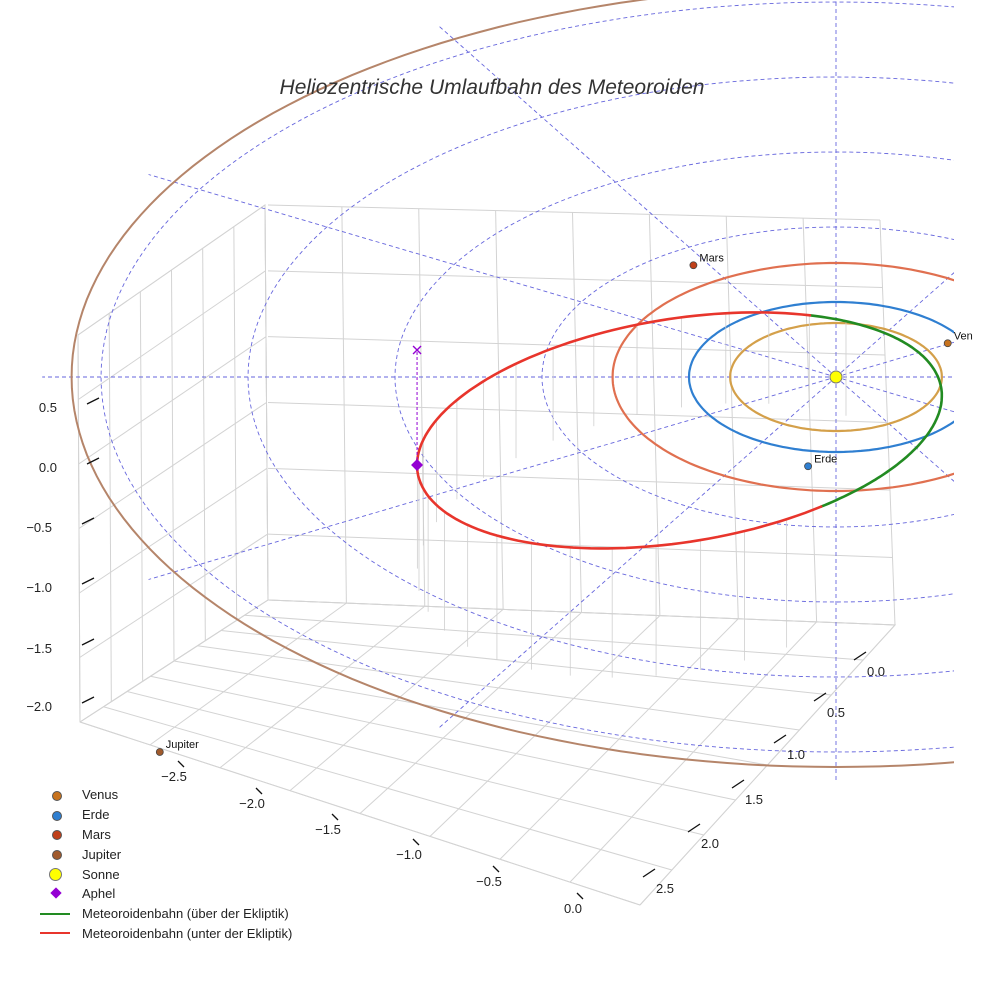 The width and height of the screenshot is (984, 984). I want to click on legend-item: Meteoroidenbahn (über der Ekliptik), so click(165, 914).